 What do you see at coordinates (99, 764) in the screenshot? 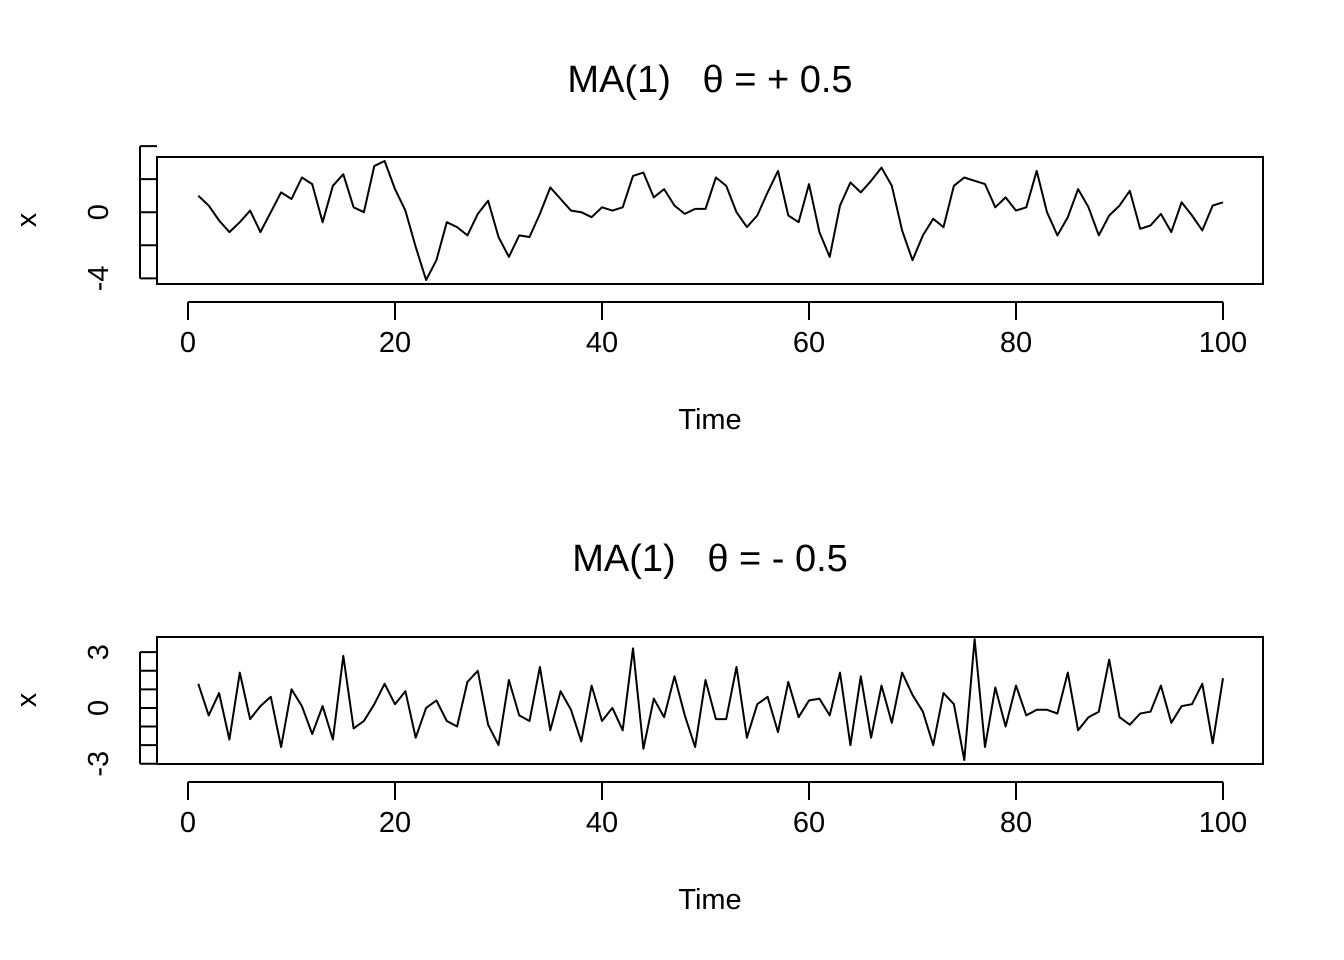
I see `y-tick-label: -3` at bounding box center [99, 764].